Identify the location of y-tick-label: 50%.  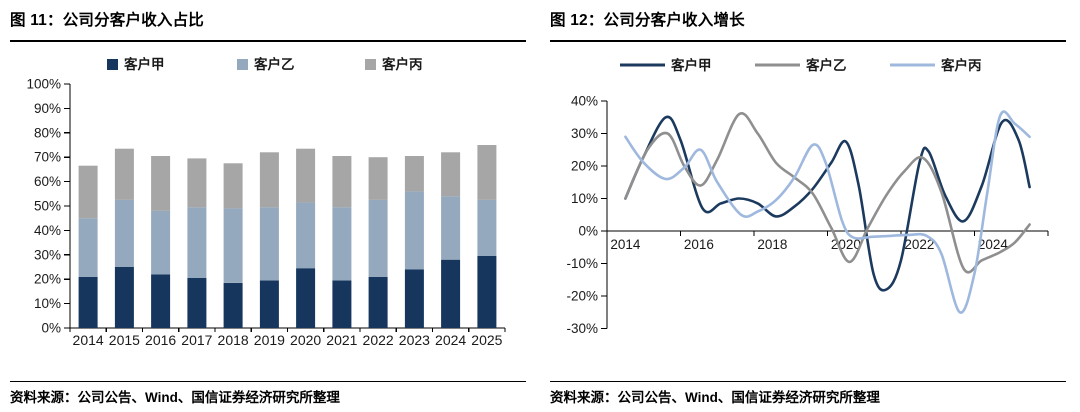
(47, 206).